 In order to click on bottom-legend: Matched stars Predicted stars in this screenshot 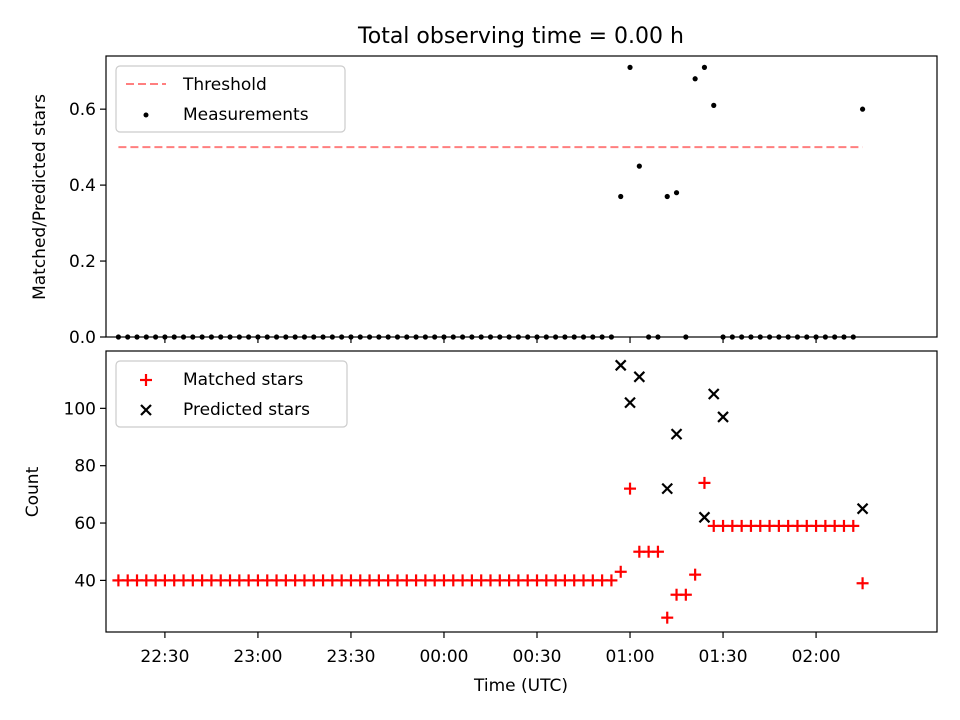, I will do `click(231, 394)`.